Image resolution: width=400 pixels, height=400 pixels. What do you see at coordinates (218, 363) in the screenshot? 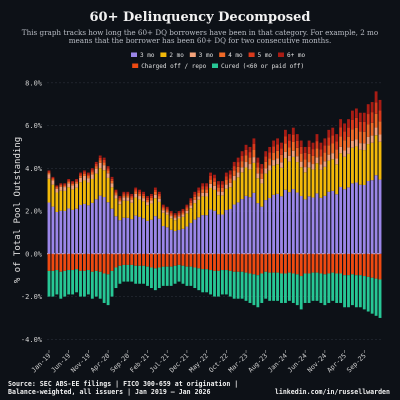
I see `x-tick-label: Oct-22` at bounding box center [218, 363].